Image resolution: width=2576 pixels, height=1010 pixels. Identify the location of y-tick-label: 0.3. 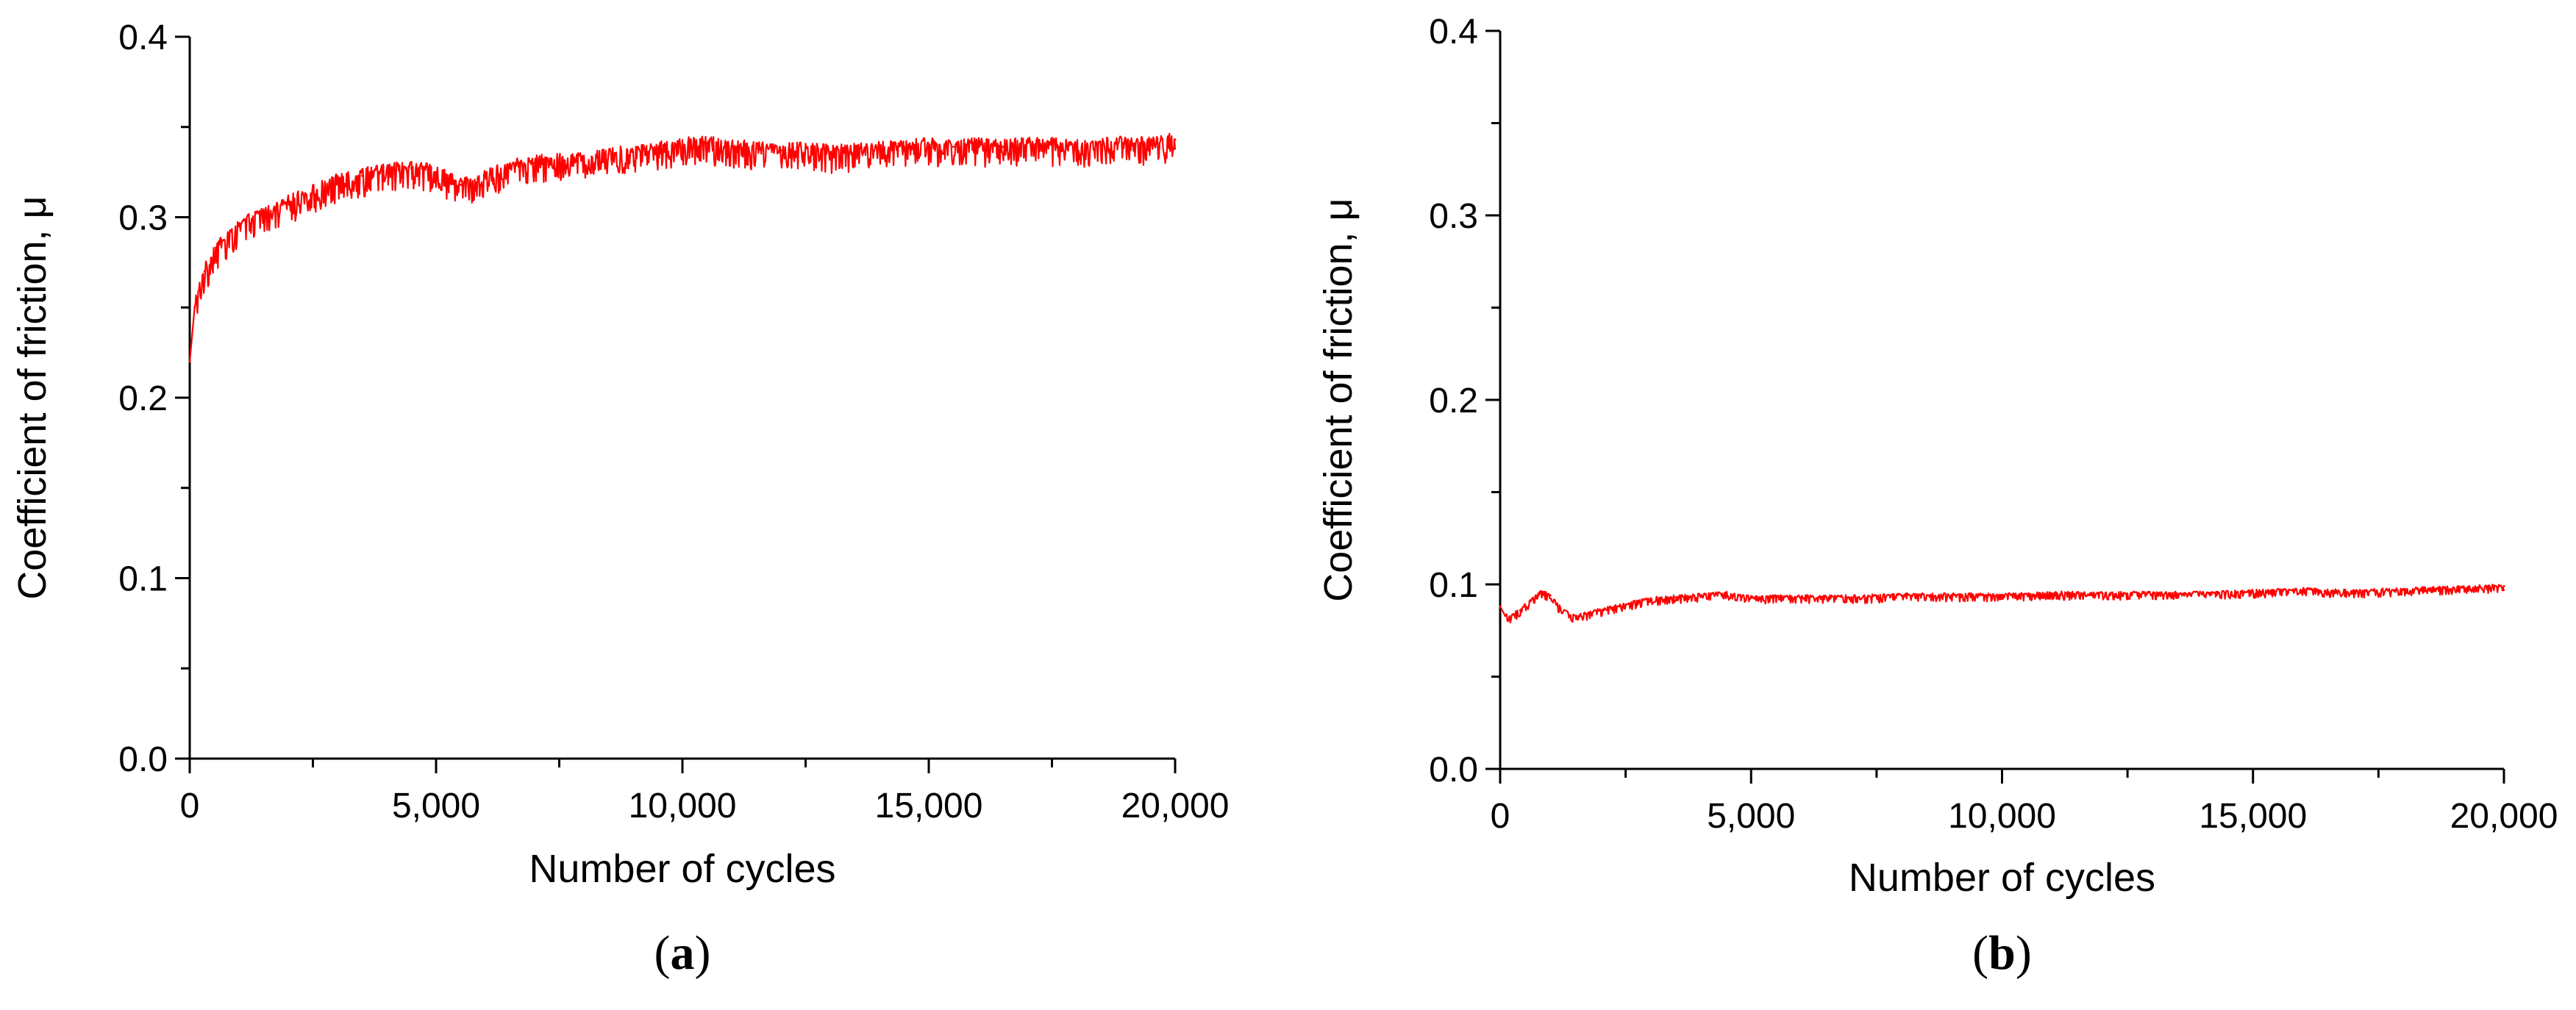
(1453, 216).